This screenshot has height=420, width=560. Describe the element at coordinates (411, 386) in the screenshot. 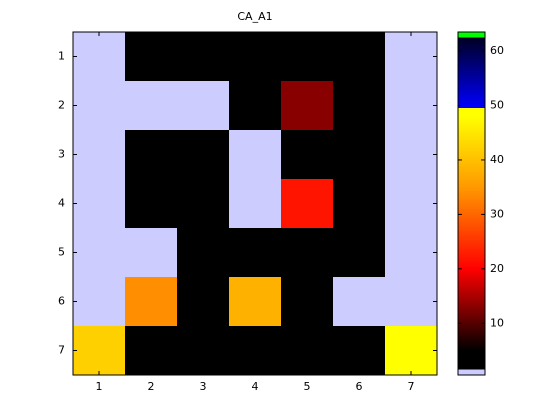

I see `x-tick-label: 7` at that location.